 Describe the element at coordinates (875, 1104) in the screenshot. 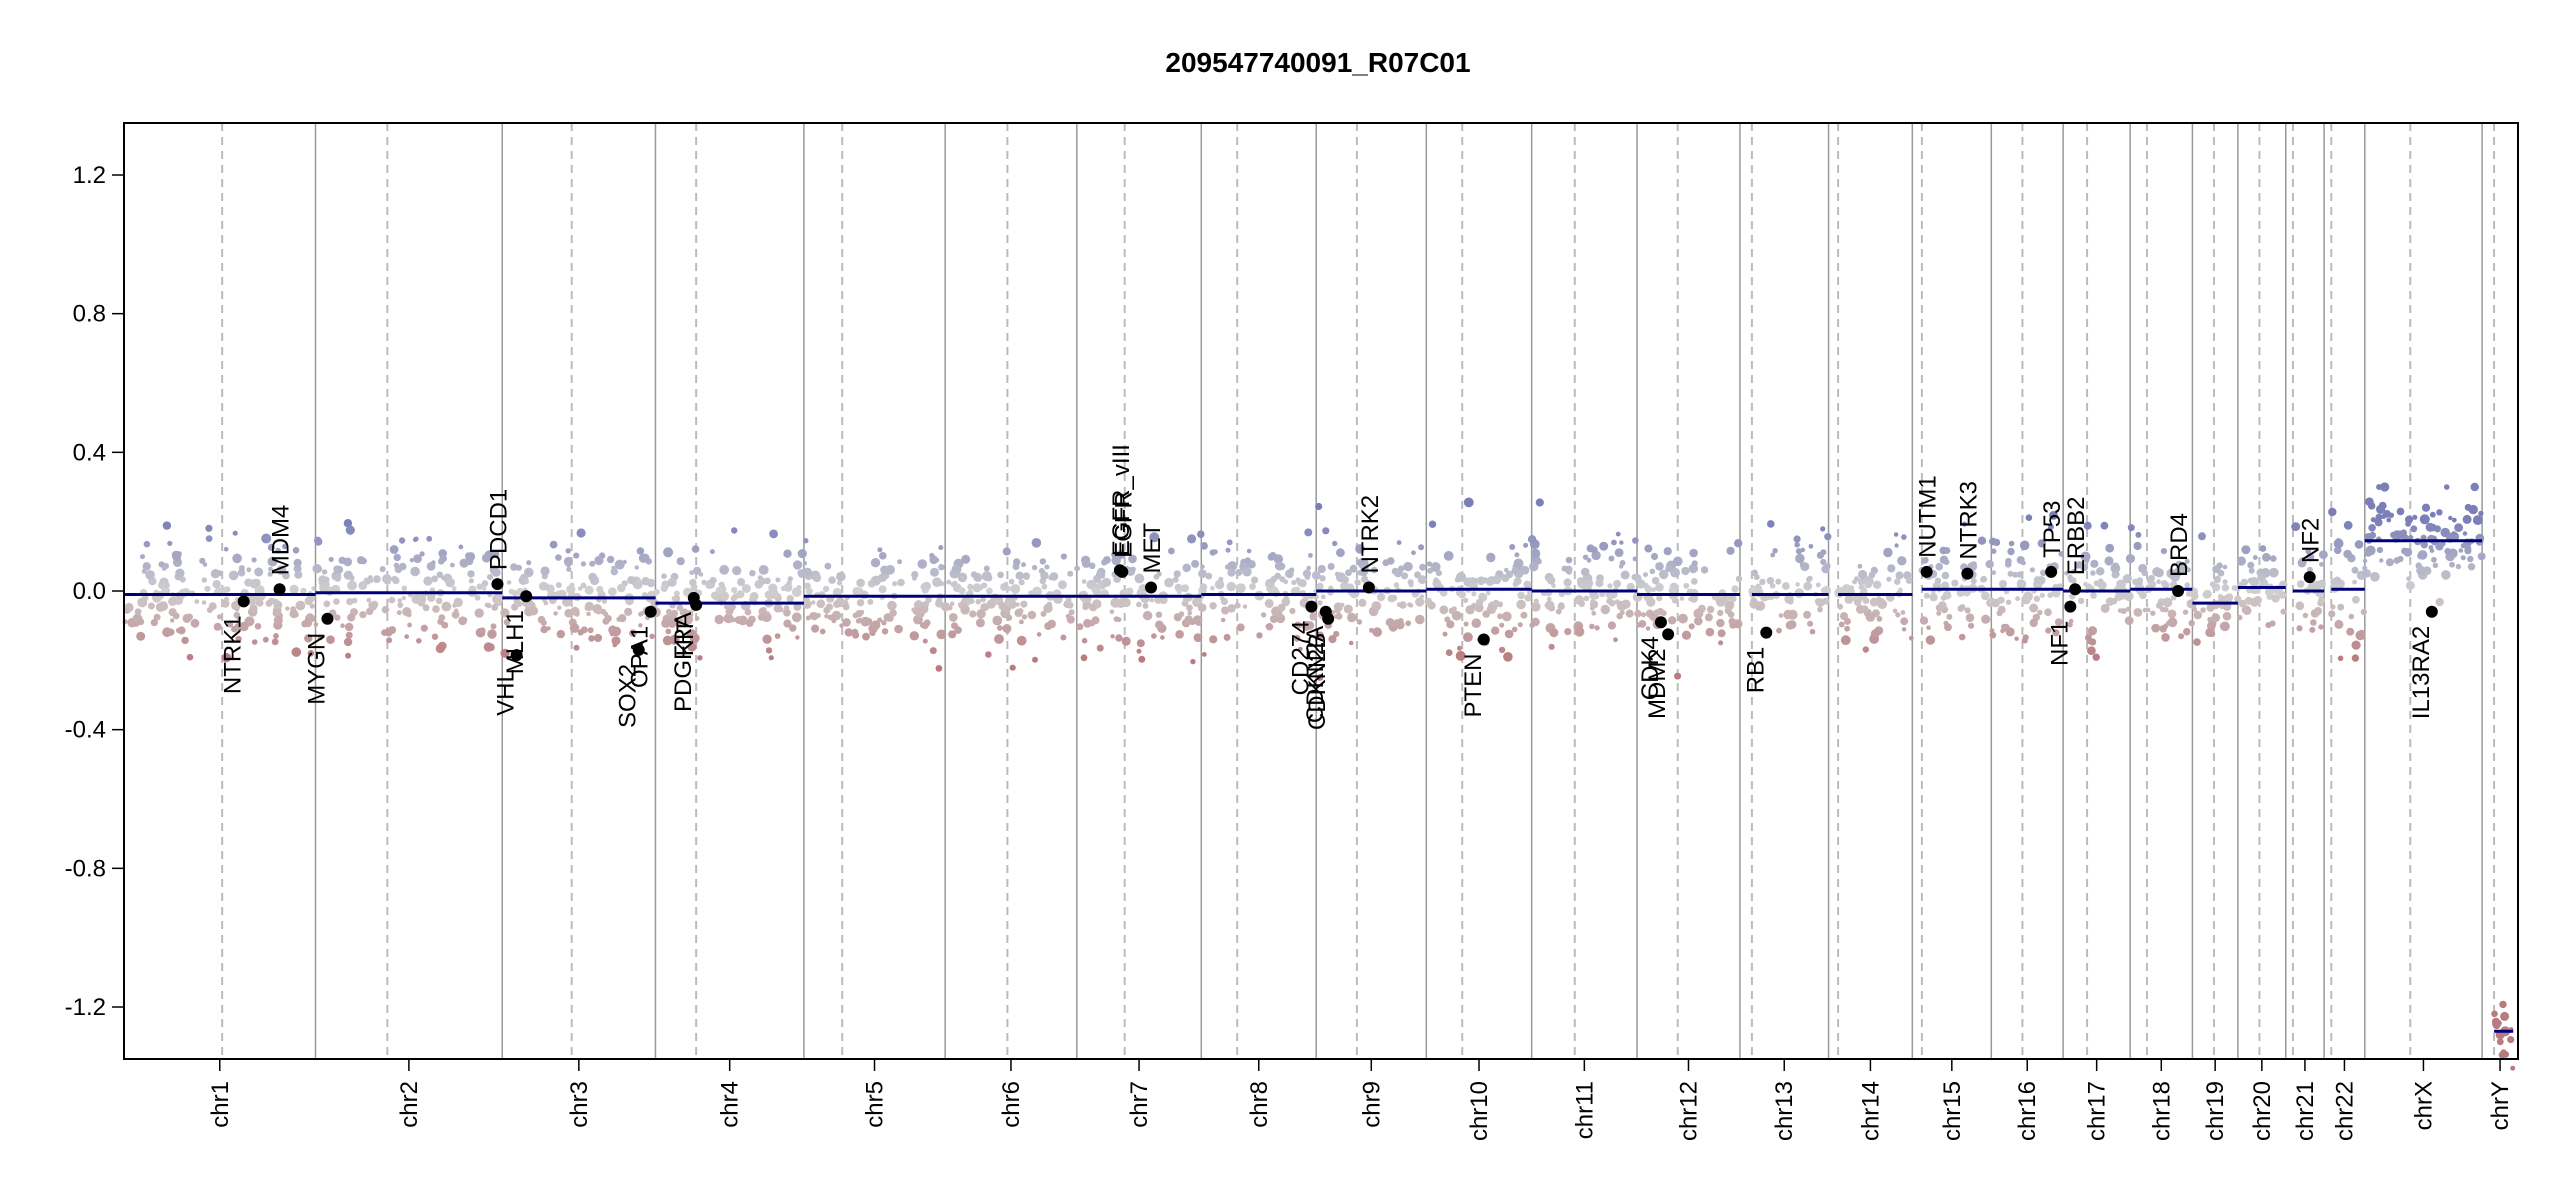

I see `x-tick-label-chr5: chr5` at that location.